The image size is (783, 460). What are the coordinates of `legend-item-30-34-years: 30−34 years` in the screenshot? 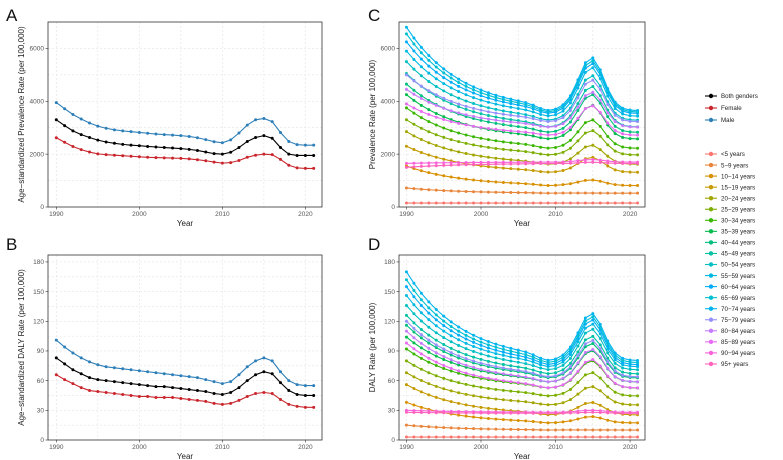 It's located at (730, 221).